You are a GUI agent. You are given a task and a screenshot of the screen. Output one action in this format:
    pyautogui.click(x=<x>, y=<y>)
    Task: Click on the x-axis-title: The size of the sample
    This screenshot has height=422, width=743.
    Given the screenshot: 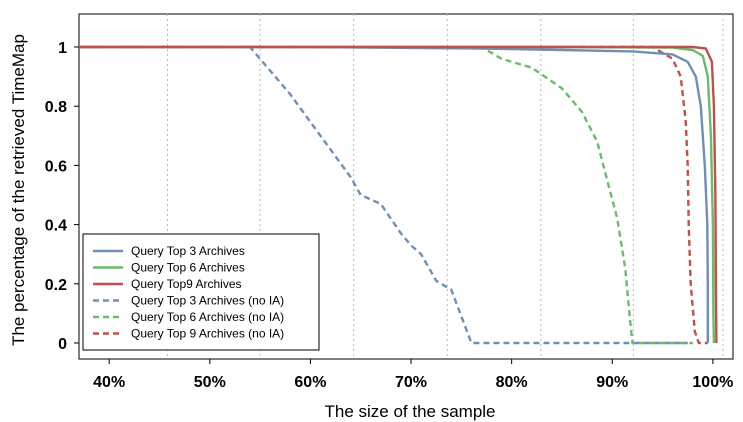 What is the action you would take?
    pyautogui.click(x=409, y=411)
    